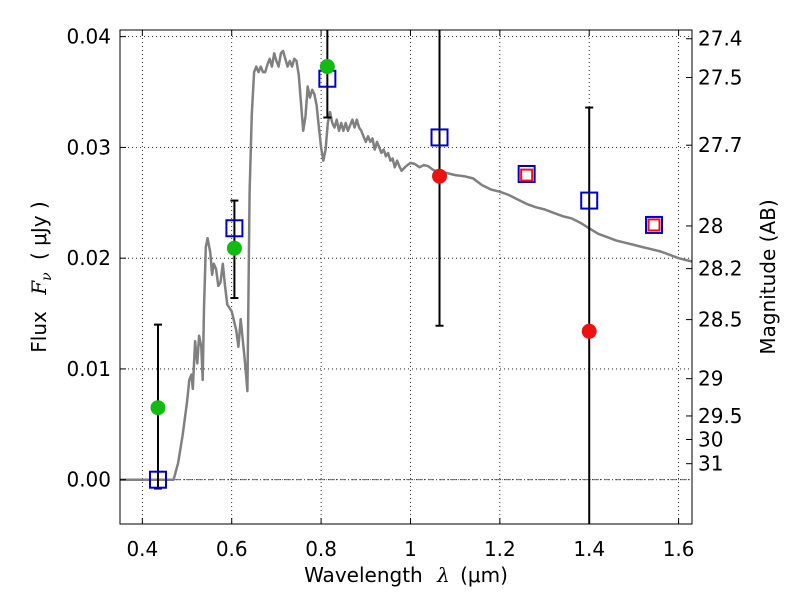 The height and width of the screenshot is (600, 800). What do you see at coordinates (88, 147) in the screenshot?
I see `y-tick-label: 0.03` at bounding box center [88, 147].